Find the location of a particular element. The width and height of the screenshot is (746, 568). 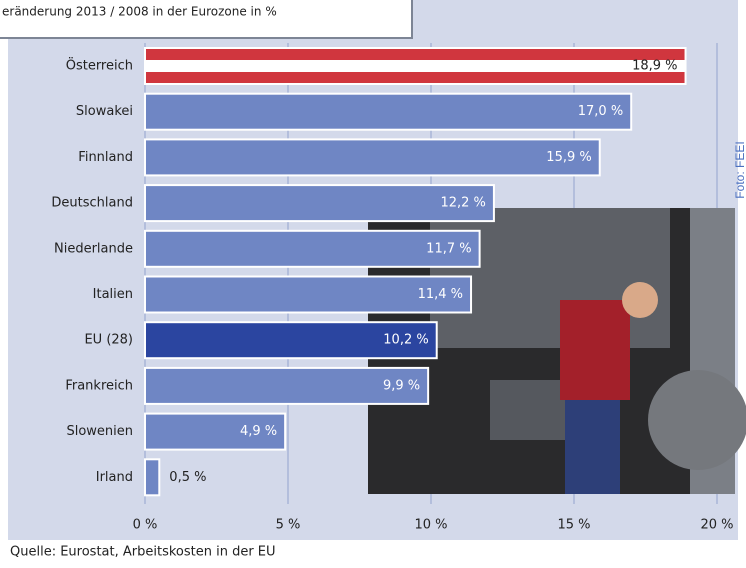

category-label: Finnland is located at coordinates (105, 157).